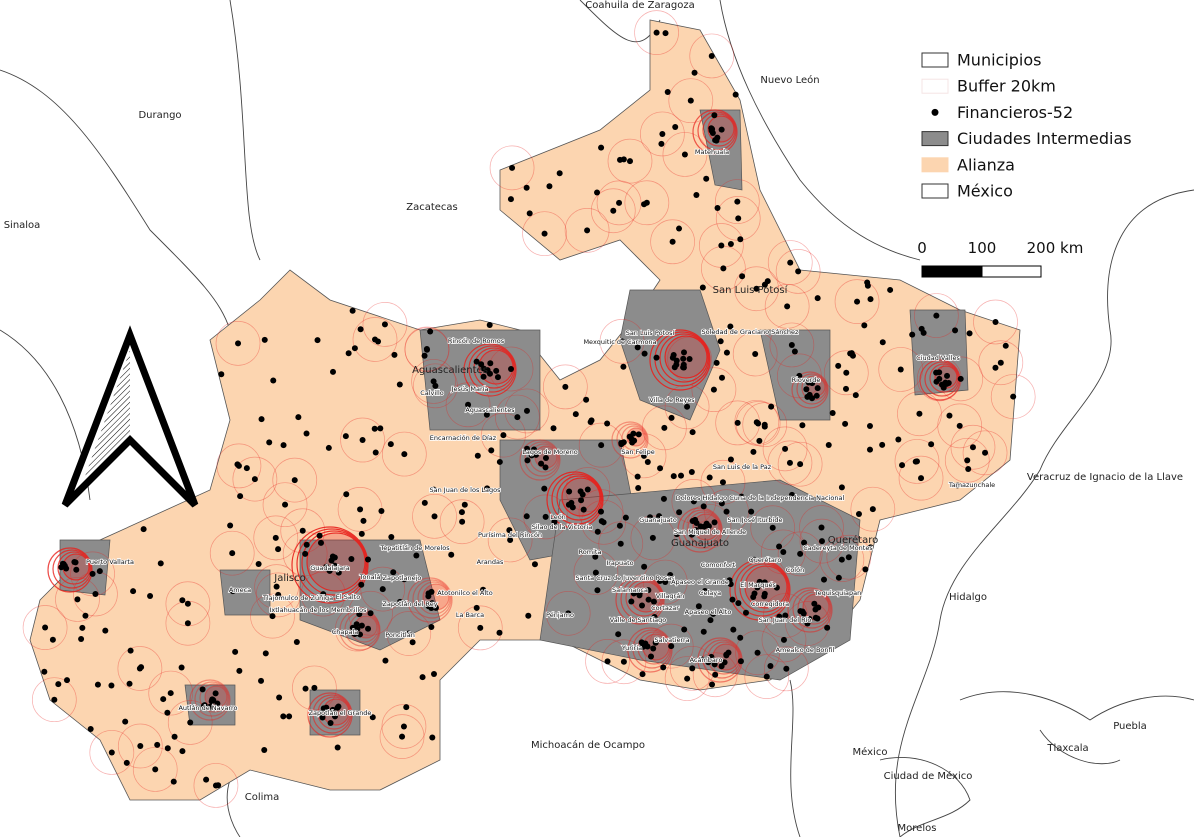  Describe the element at coordinates (935, 165) in the screenshot. I see `legend-swatch` at that location.